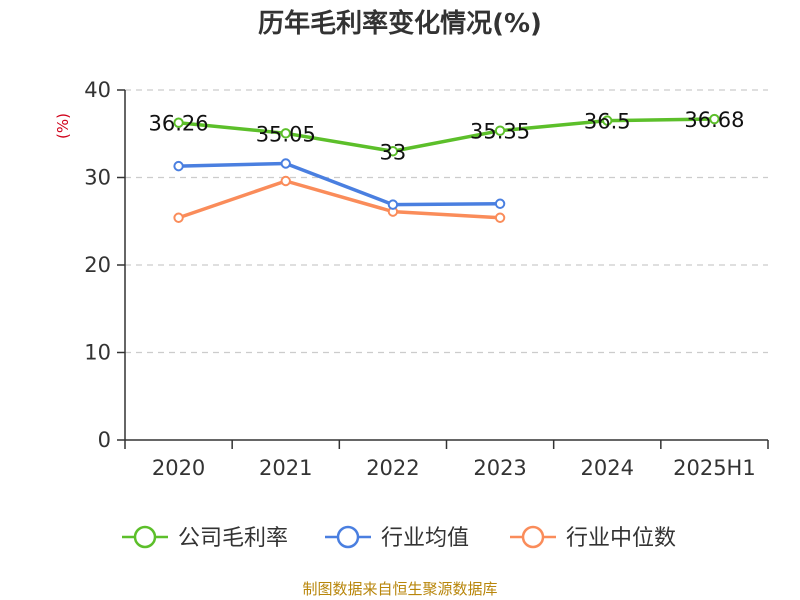 The height and width of the screenshot is (600, 800). I want to click on data-label: 35.35, so click(500, 132).